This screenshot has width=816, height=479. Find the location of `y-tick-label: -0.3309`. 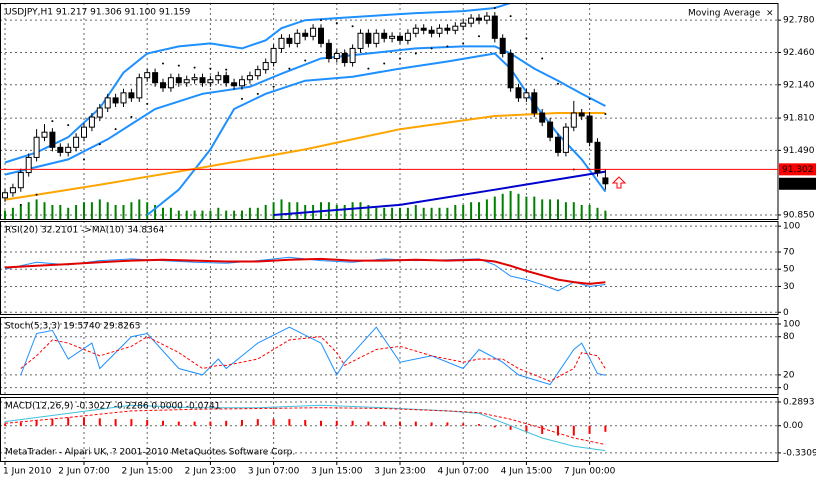

y-tick-label: -0.3309 is located at coordinates (799, 453).